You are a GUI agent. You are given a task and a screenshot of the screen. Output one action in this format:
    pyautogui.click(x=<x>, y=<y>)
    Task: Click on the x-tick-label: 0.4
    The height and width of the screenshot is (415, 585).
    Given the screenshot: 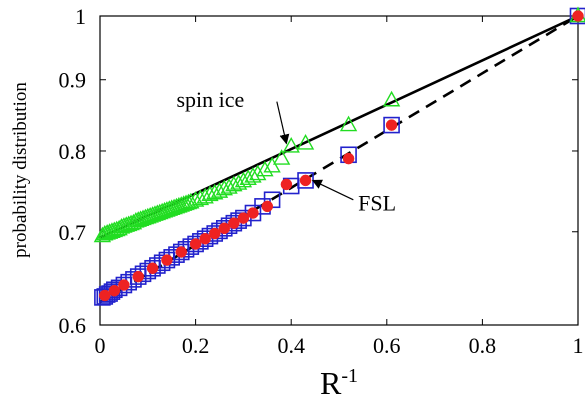 What is the action you would take?
    pyautogui.click(x=291, y=345)
    